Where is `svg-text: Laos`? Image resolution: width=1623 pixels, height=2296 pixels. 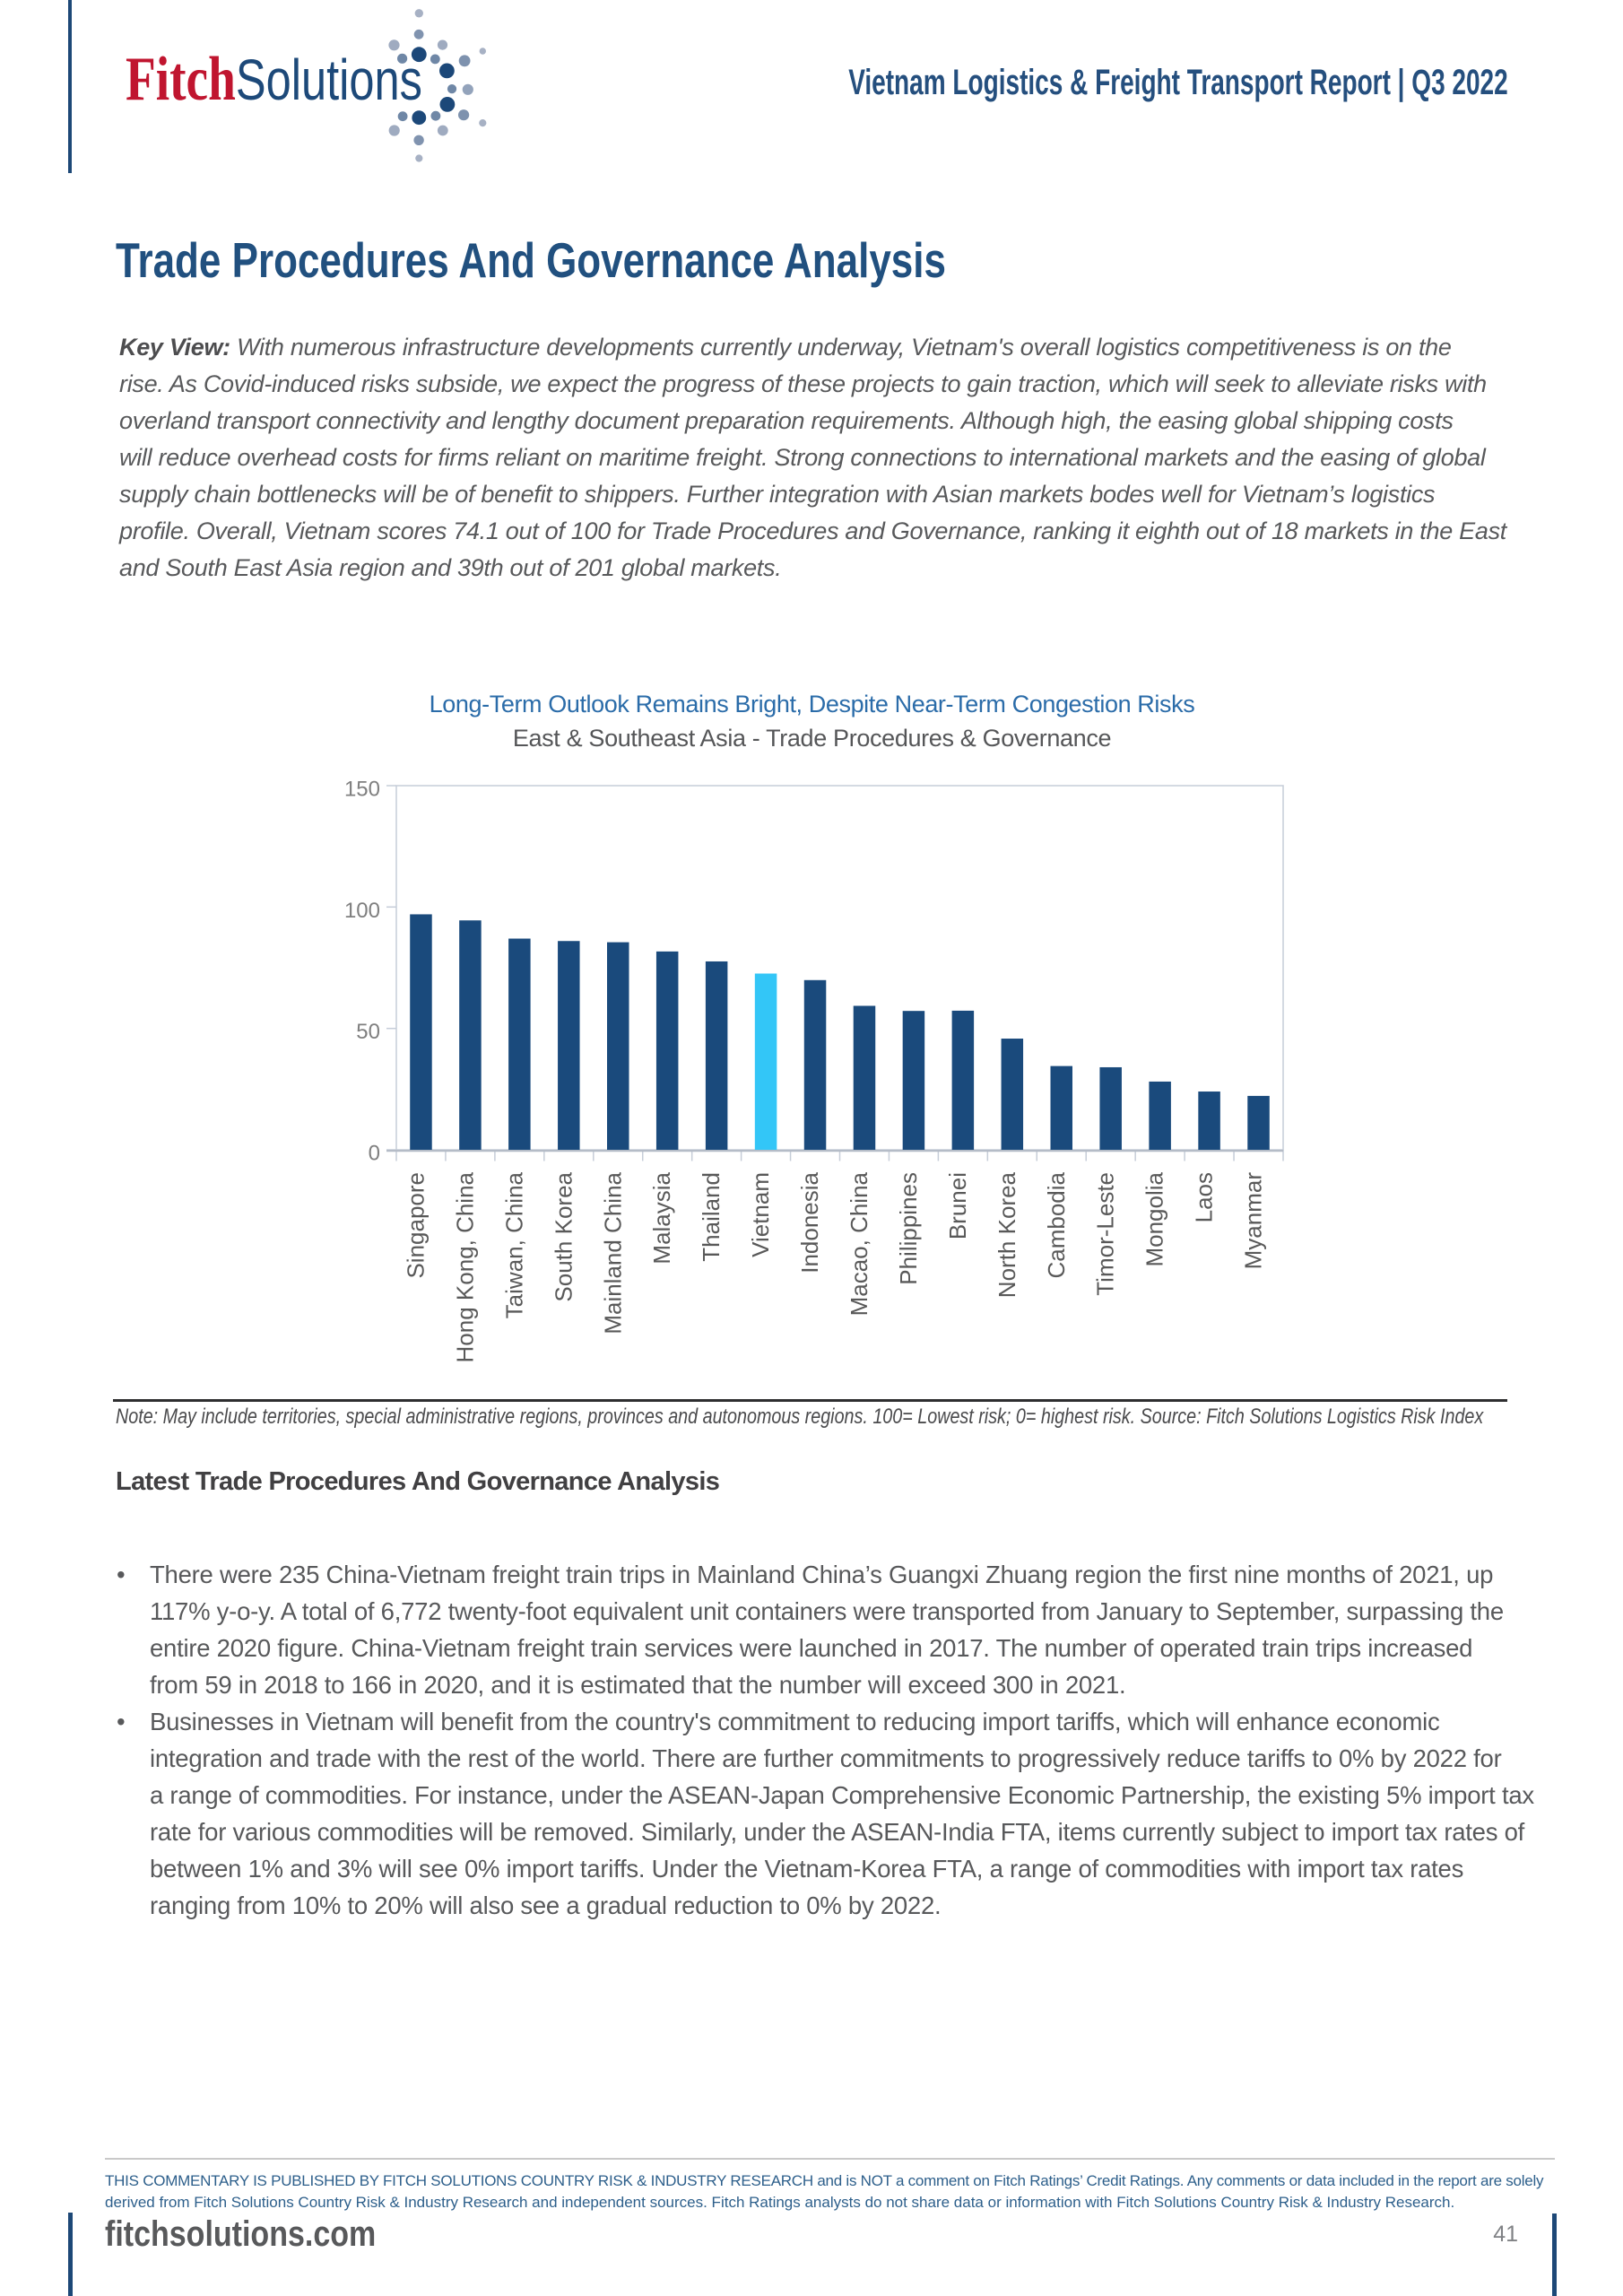 svg-text: Laos is located at coordinates (1204, 1197).